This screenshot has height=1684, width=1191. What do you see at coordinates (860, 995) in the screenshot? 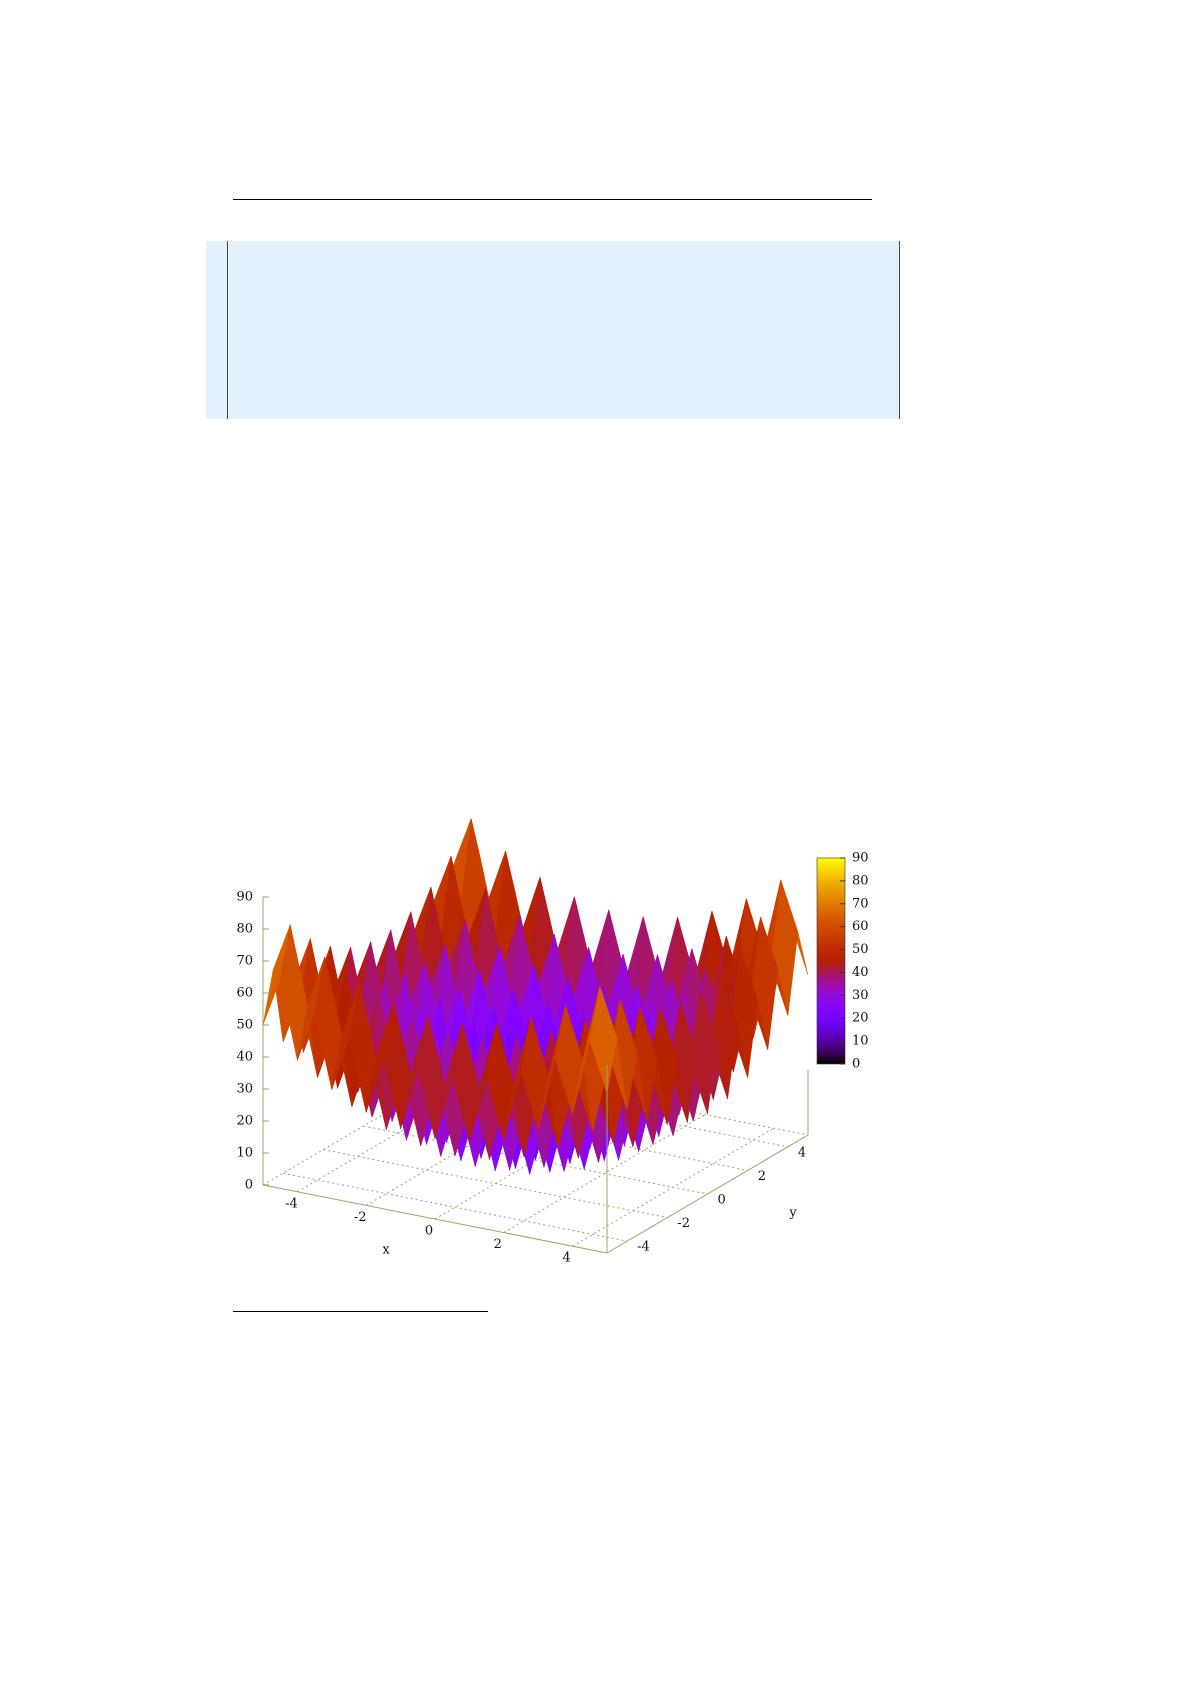
I see `colorbar-tick-label: 30` at bounding box center [860, 995].